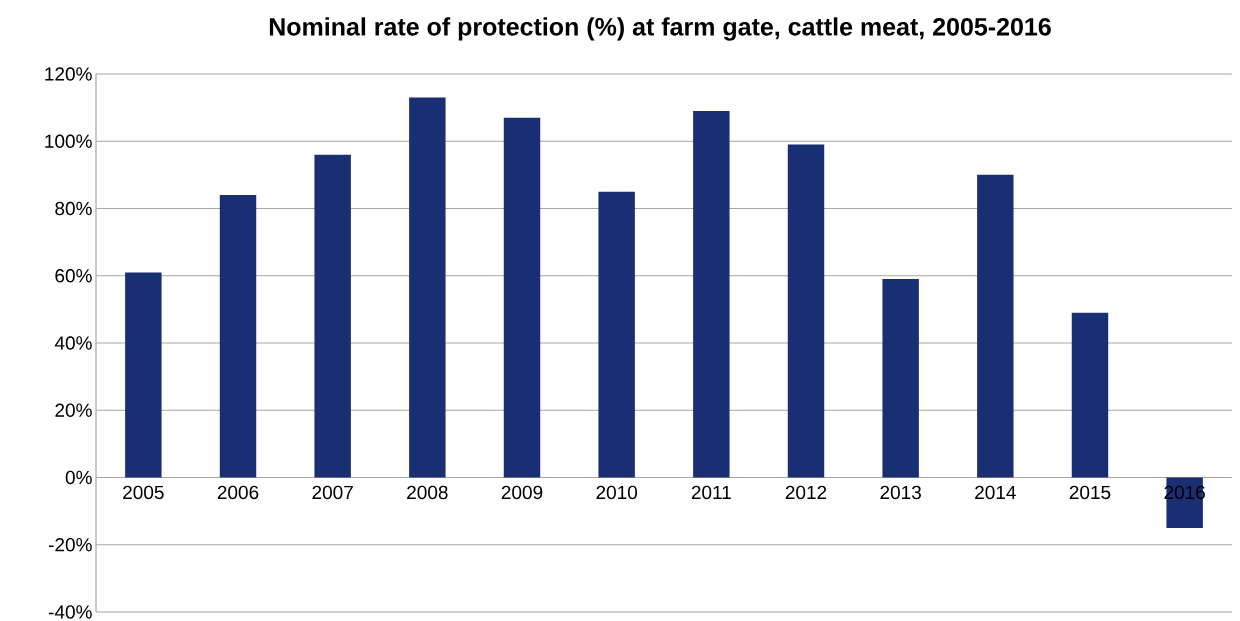 The image size is (1240, 621). Describe the element at coordinates (900, 492) in the screenshot. I see `x-tick-label: 2013` at that location.